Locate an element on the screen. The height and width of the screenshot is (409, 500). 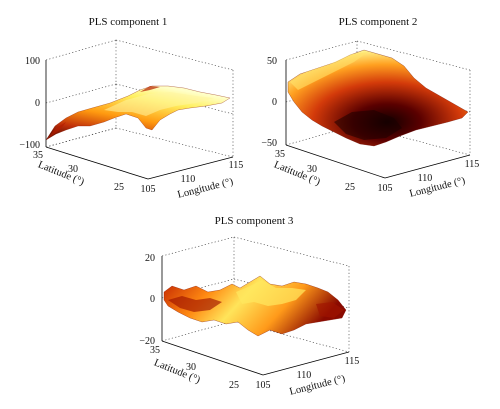
chart-title: PLS component 2 is located at coordinates (378, 22).